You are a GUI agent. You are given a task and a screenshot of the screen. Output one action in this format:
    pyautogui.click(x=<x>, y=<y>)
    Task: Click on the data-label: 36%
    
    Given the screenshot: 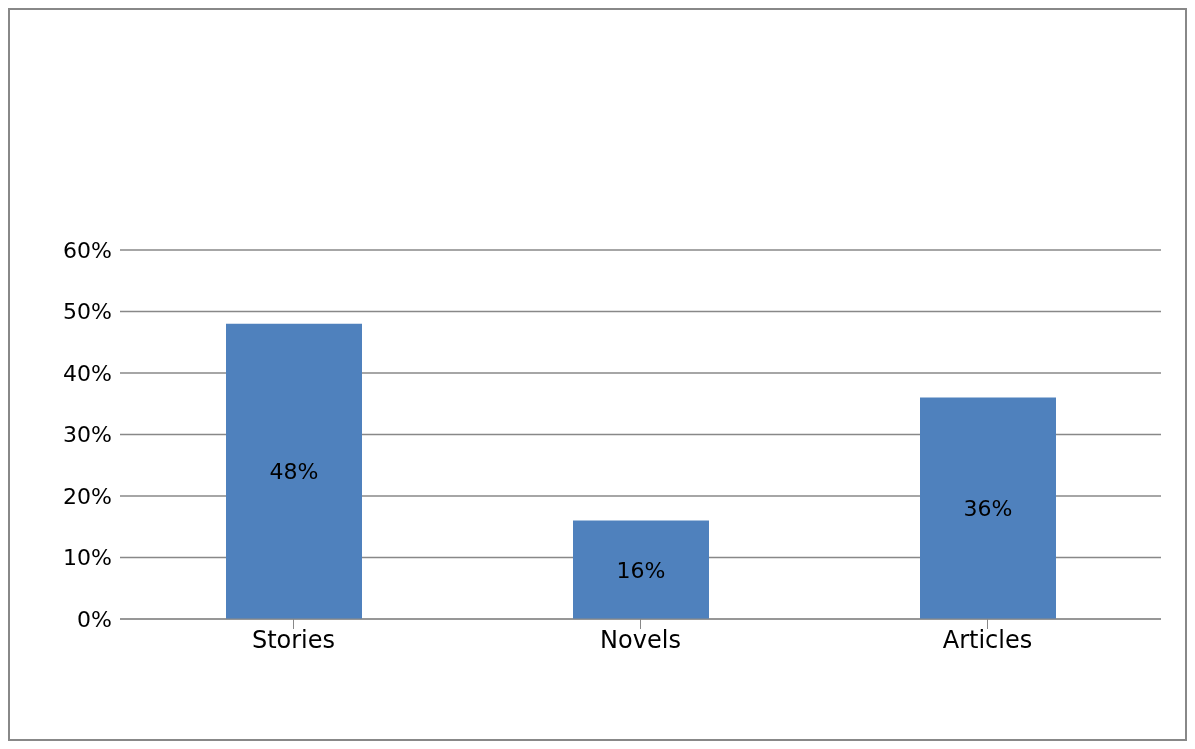 What is the action you would take?
    pyautogui.click(x=988, y=509)
    